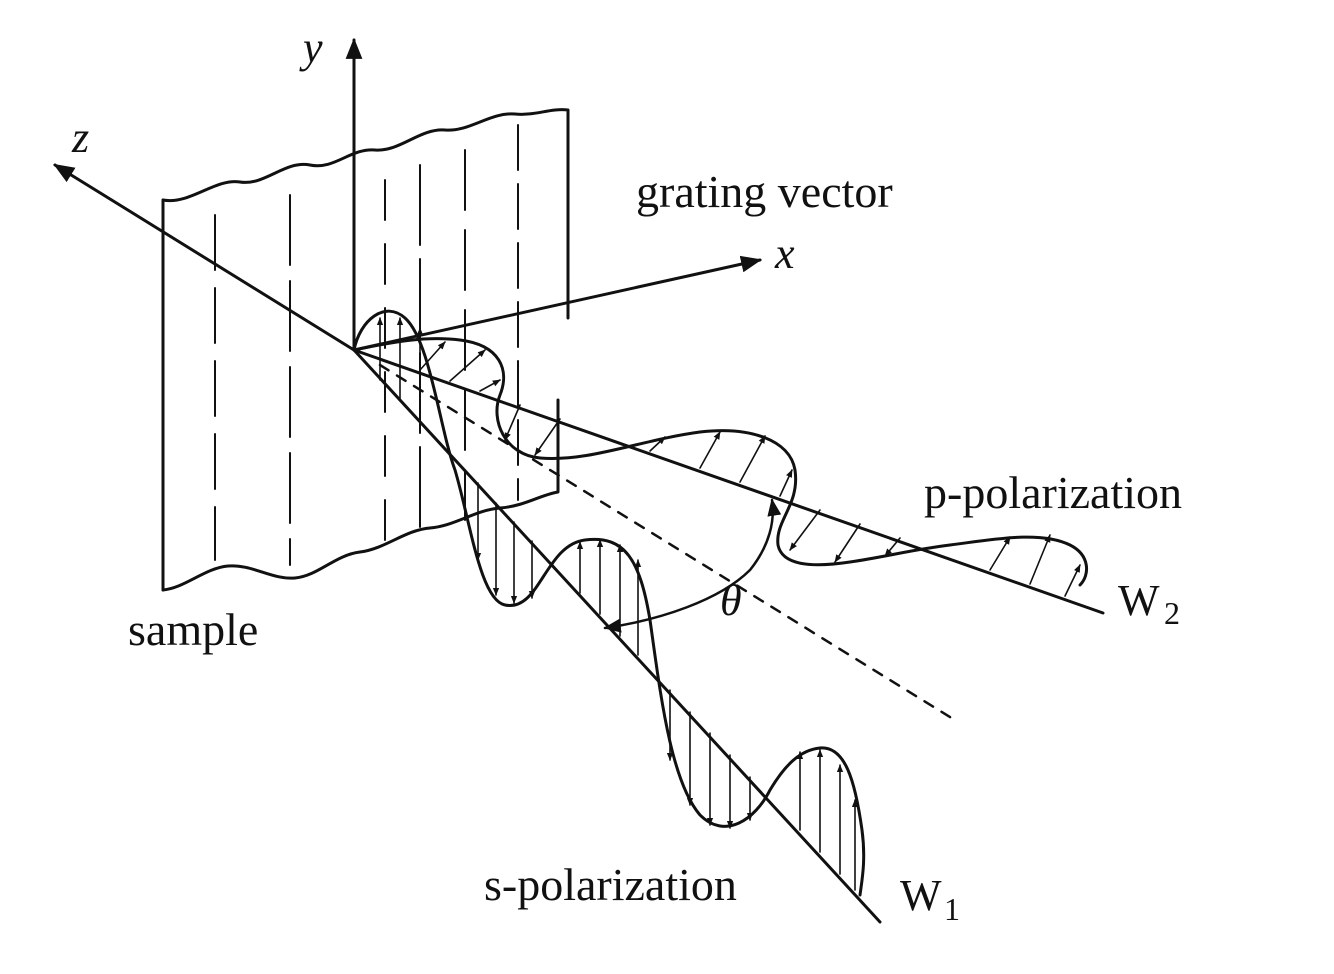 The width and height of the screenshot is (1334, 974). I want to click on y-axis-label: y, so click(311, 47).